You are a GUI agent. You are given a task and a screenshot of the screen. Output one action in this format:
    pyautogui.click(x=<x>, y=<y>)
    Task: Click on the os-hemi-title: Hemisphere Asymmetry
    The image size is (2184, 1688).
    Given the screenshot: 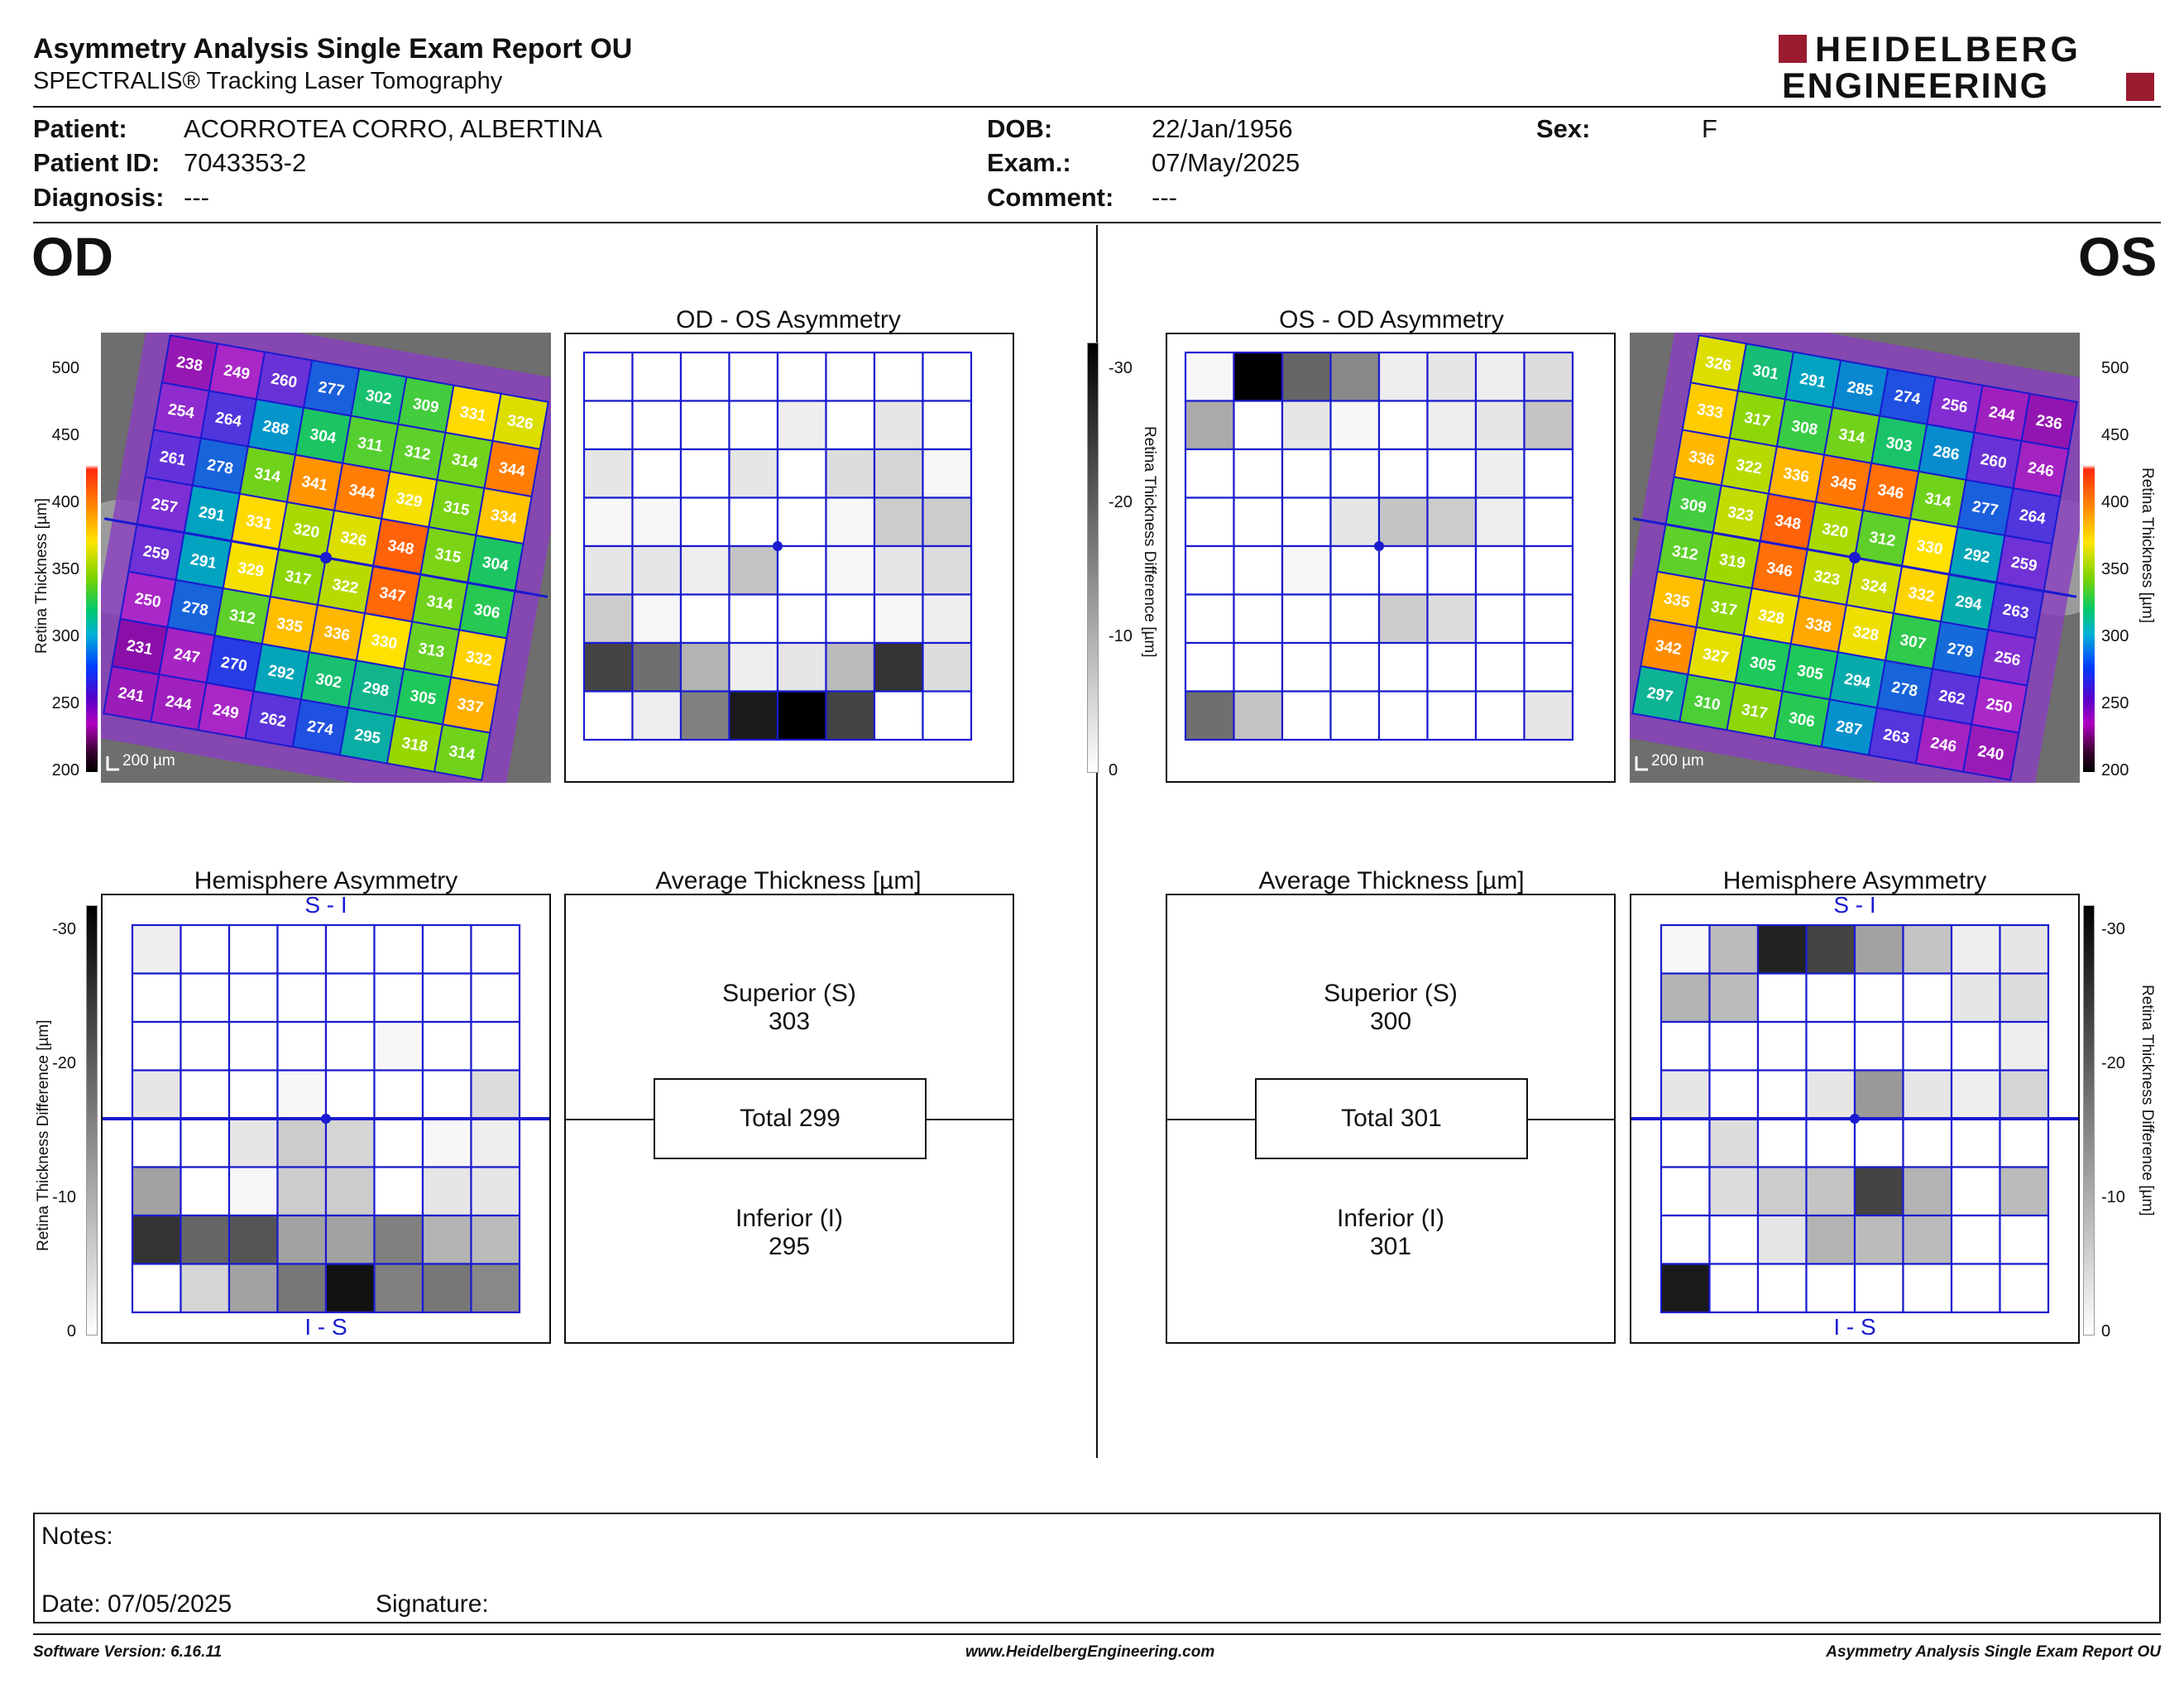 What is the action you would take?
    pyautogui.click(x=1854, y=880)
    